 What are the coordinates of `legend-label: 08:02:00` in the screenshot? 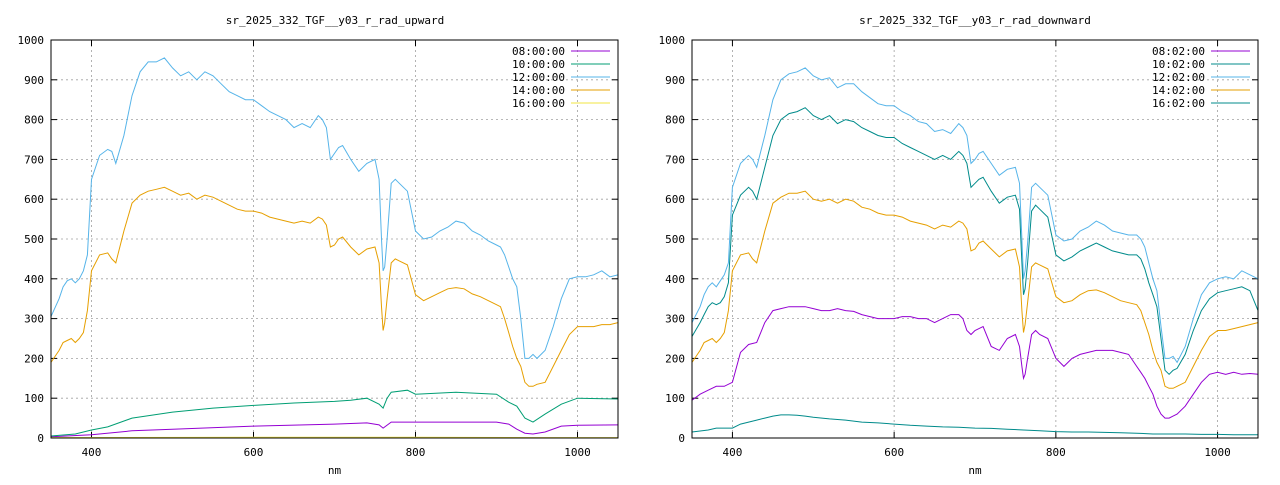 It's located at (1178, 51).